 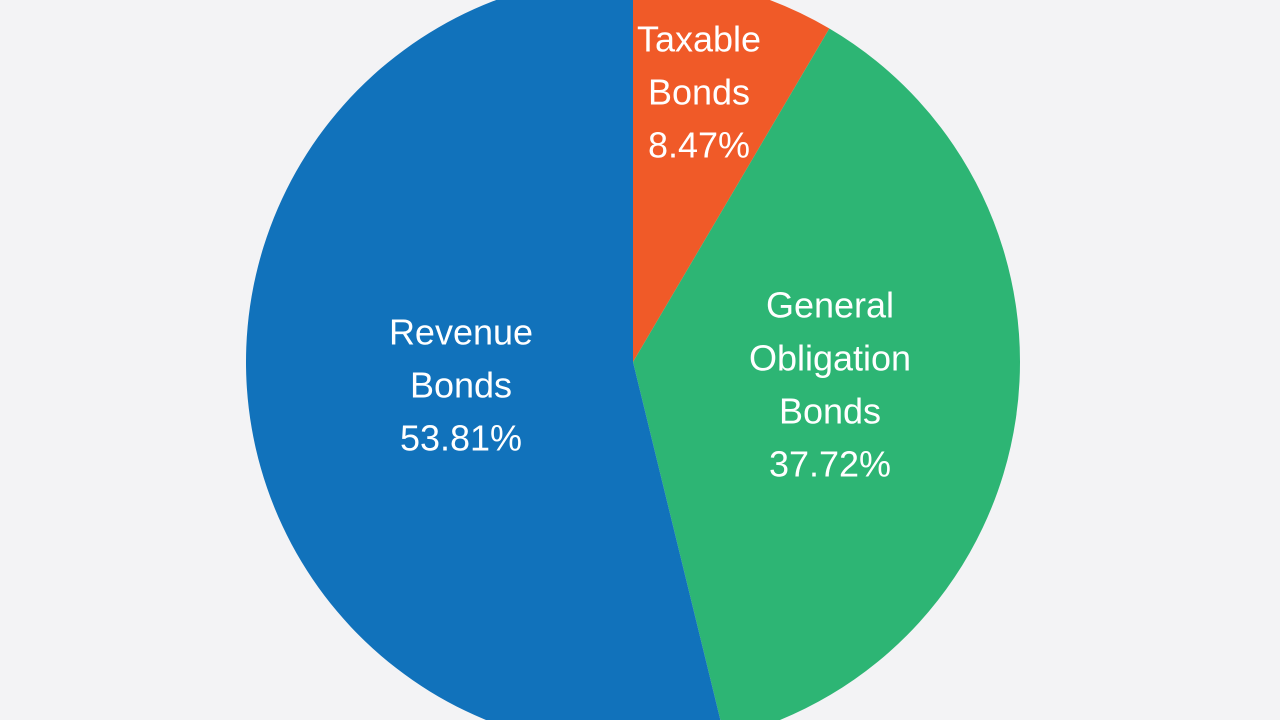 I want to click on slice-category-label: Taxable, so click(x=699, y=39).